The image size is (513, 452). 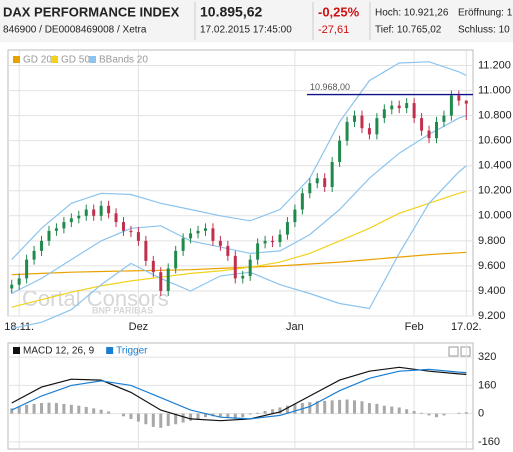 What do you see at coordinates (59, 351) in the screenshot?
I see `legend-label: MACD 12, 26, 9` at bounding box center [59, 351].